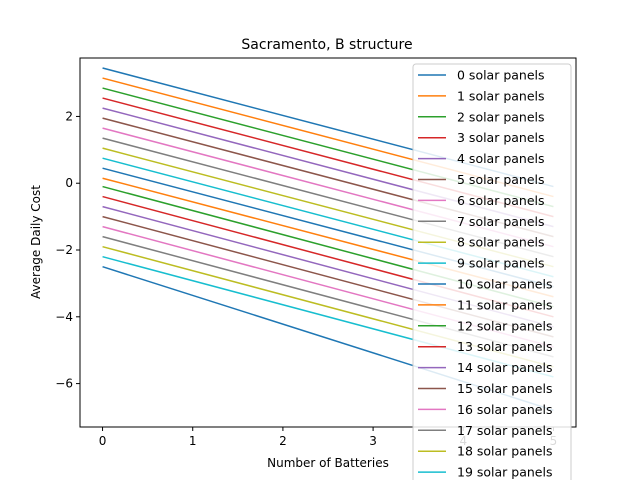 This screenshot has width=640, height=480. I want to click on legend-label-14: 14 solar panels, so click(504, 367).